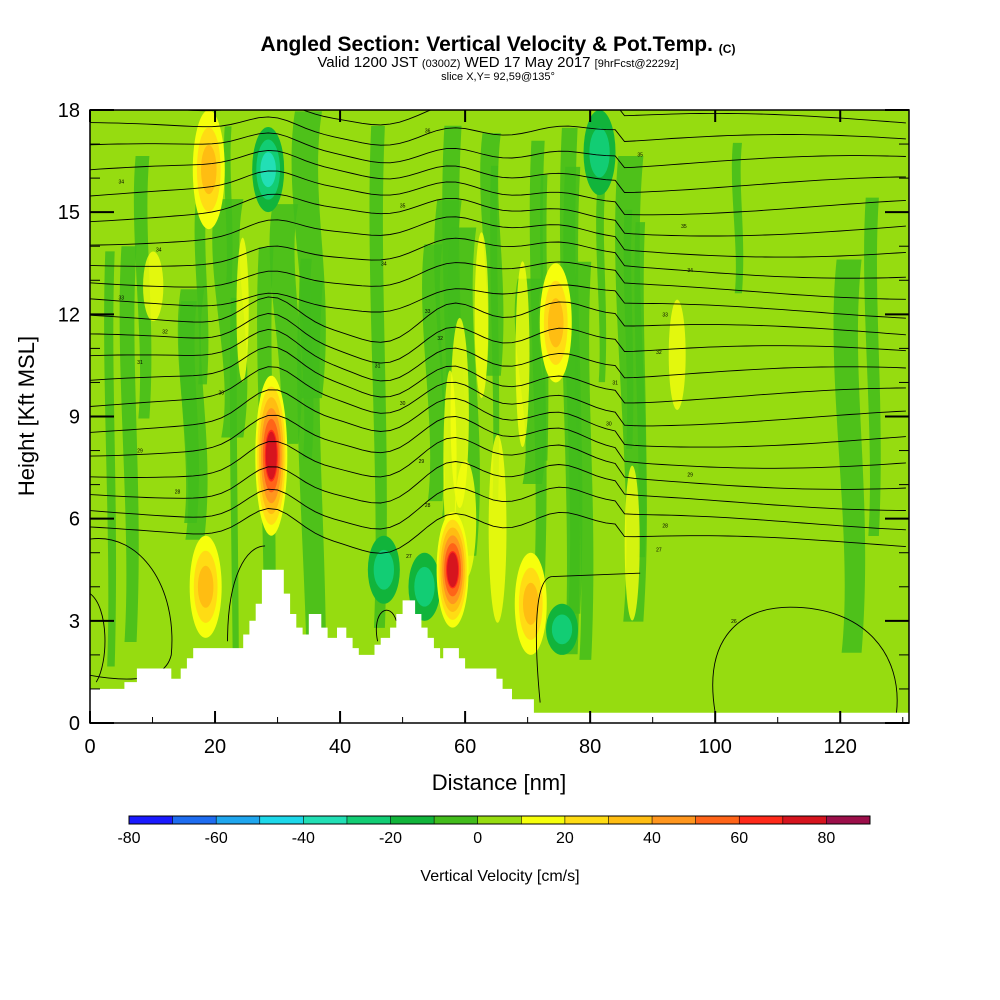 Image resolution: width=1000 pixels, height=1000 pixels. I want to click on x-tick-label: 60, so click(465, 747).